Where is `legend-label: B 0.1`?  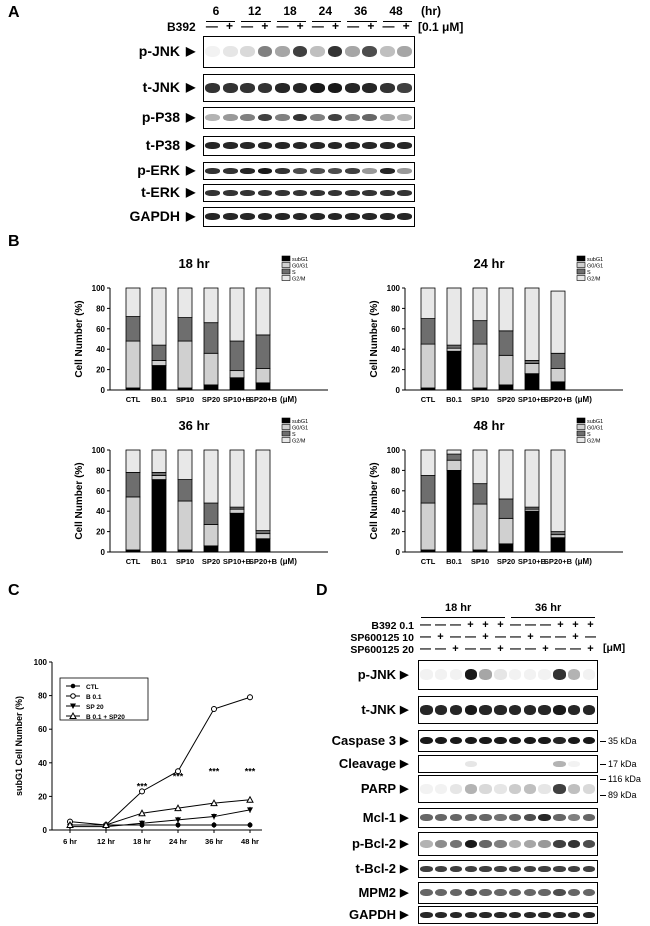 legend-label: B 0.1 is located at coordinates (94, 697).